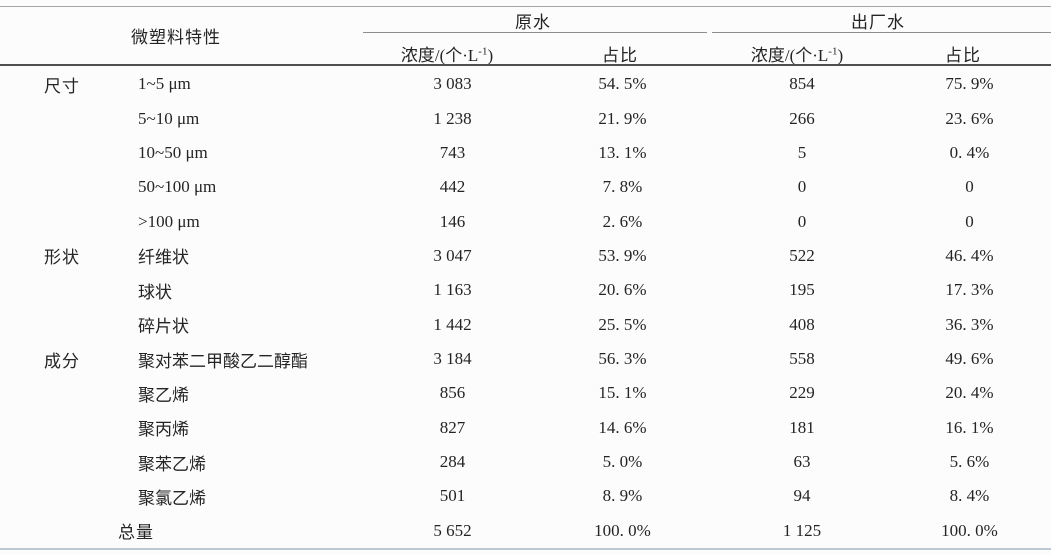 This screenshot has height=554, width=1051. Describe the element at coordinates (155, 292) in the screenshot. I see `item-label-cell: 球状` at that location.